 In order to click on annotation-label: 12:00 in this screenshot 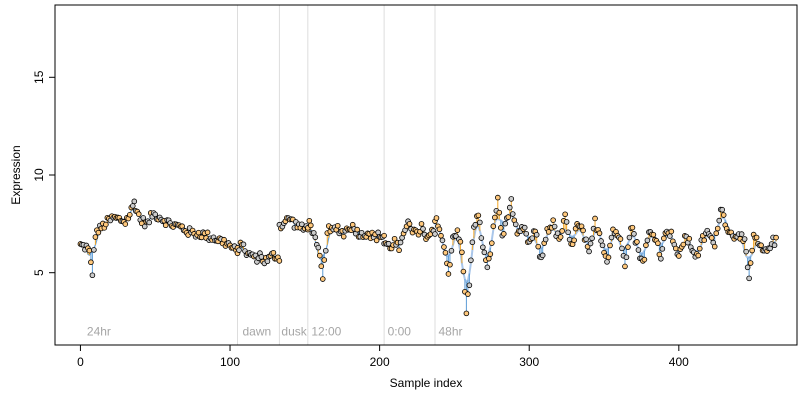, I will do `click(326, 331)`.